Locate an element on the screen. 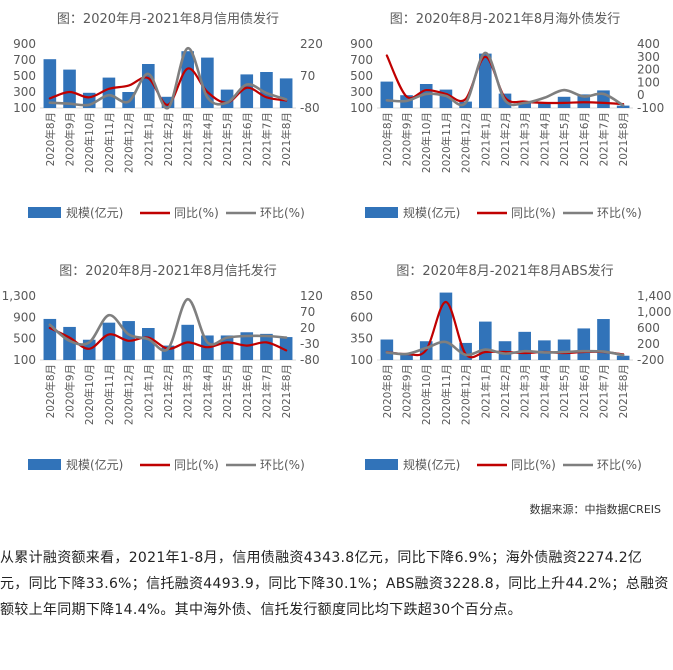 Image resolution: width=673 pixels, height=670 pixels. mom-series-line is located at coordinates (505, 79).